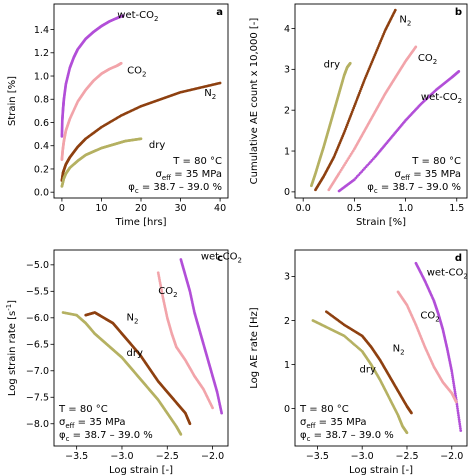  I want to click on y-tick-label: 2, so click(287, 110).